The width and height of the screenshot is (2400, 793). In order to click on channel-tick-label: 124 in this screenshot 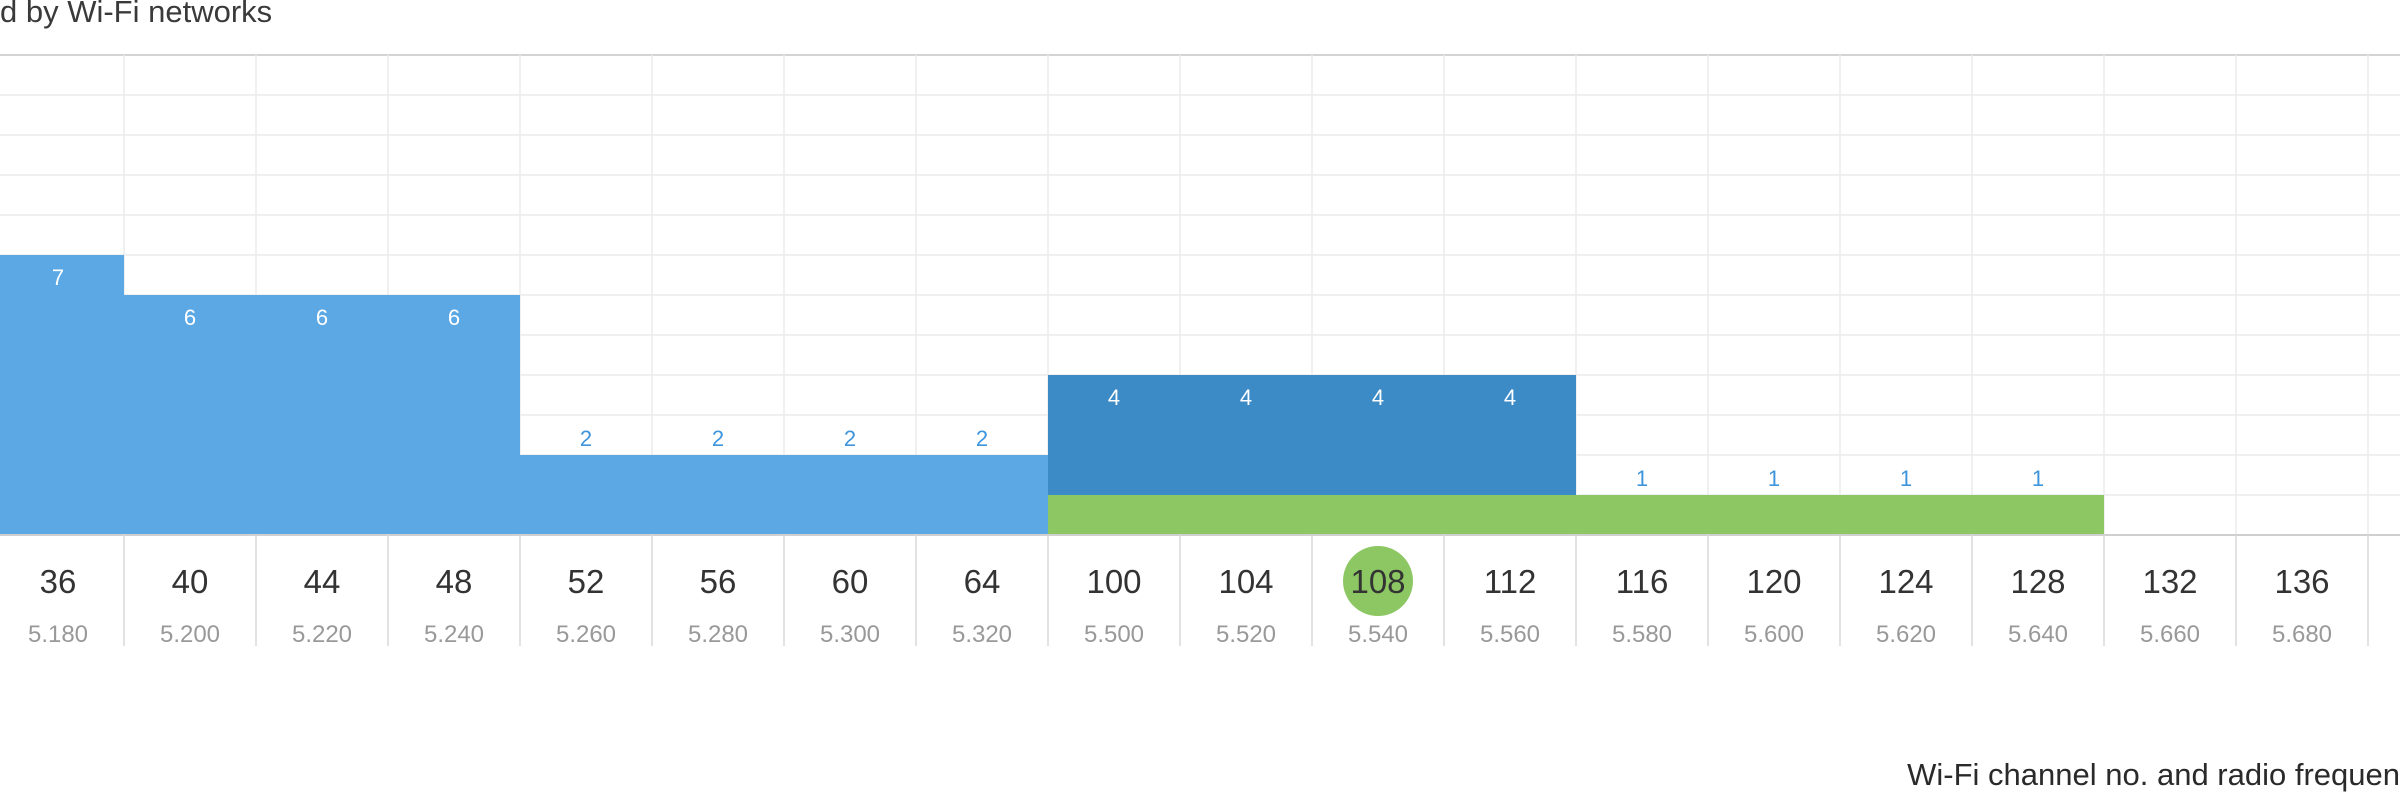, I will do `click(1905, 581)`.